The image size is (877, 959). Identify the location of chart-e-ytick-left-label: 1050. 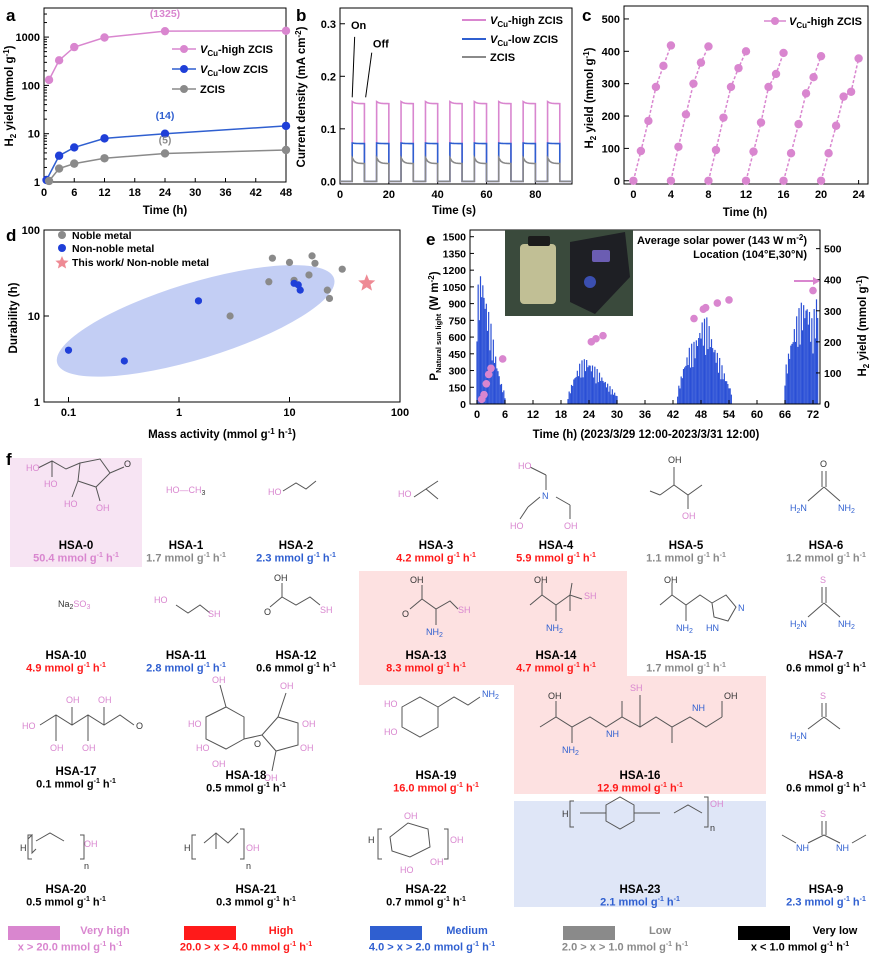
(455, 288).